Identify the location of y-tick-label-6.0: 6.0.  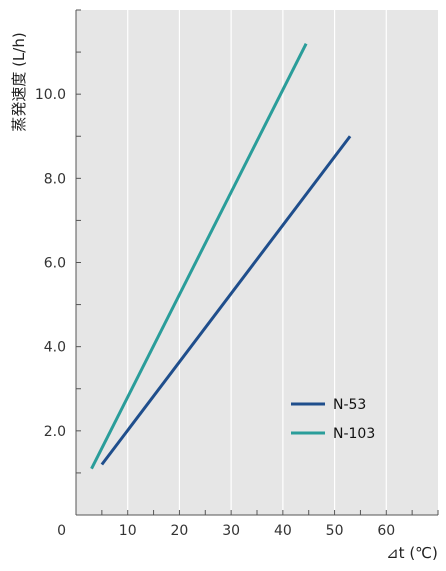
(55, 264).